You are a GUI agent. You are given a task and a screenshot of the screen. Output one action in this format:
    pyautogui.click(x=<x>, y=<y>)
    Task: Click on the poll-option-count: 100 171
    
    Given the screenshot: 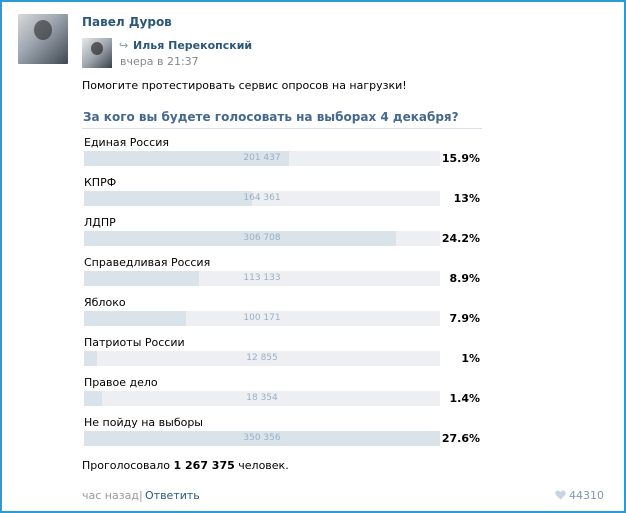 What is the action you would take?
    pyautogui.click(x=262, y=318)
    